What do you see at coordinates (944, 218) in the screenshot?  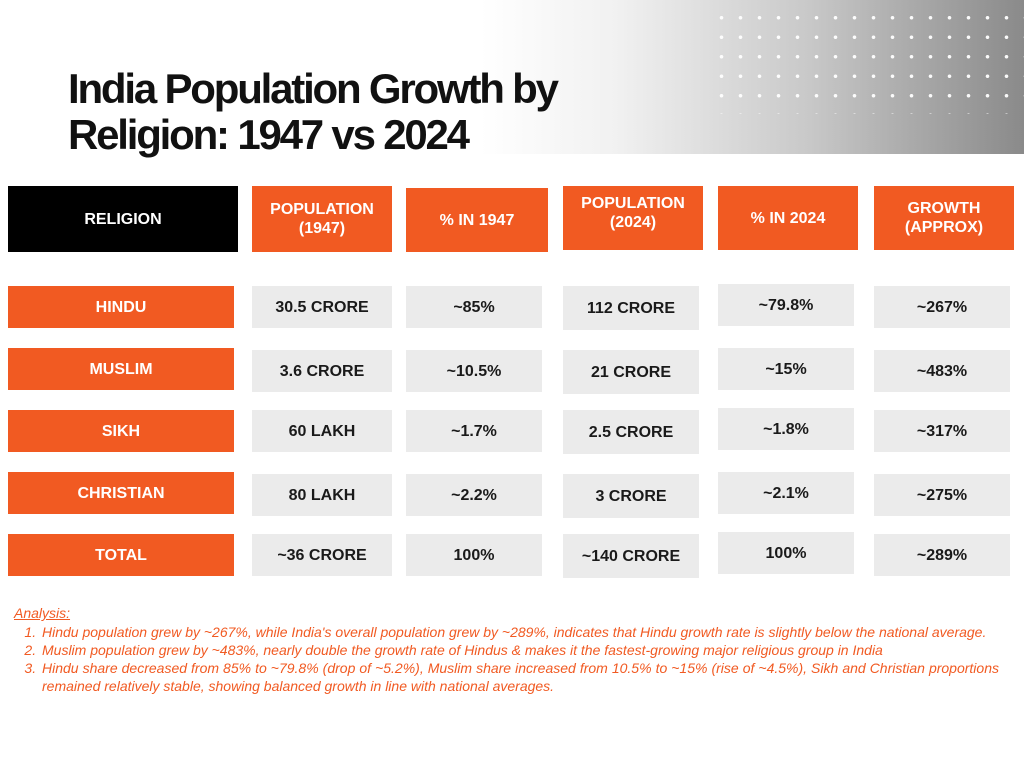 I see `header-growth: GROWTH (APPROX)` at bounding box center [944, 218].